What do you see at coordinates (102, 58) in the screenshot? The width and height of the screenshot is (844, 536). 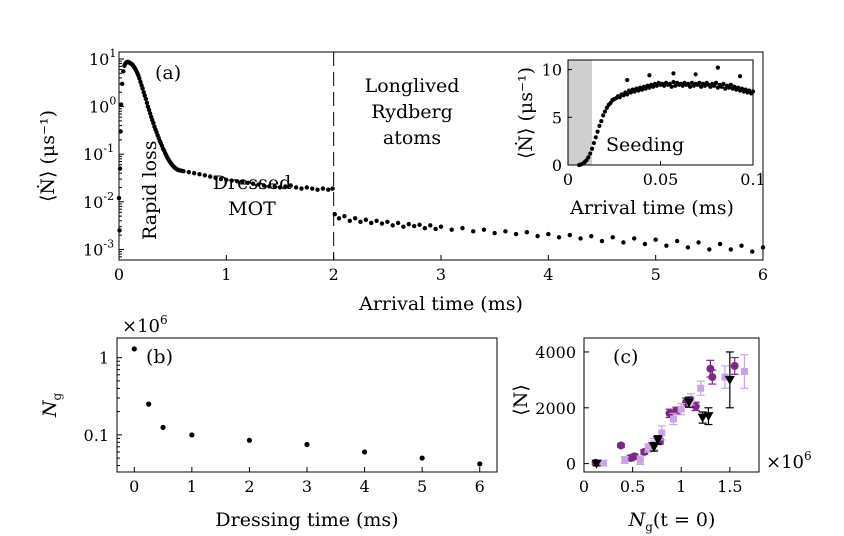 I see `y-tick-label: 10¹` at bounding box center [102, 58].